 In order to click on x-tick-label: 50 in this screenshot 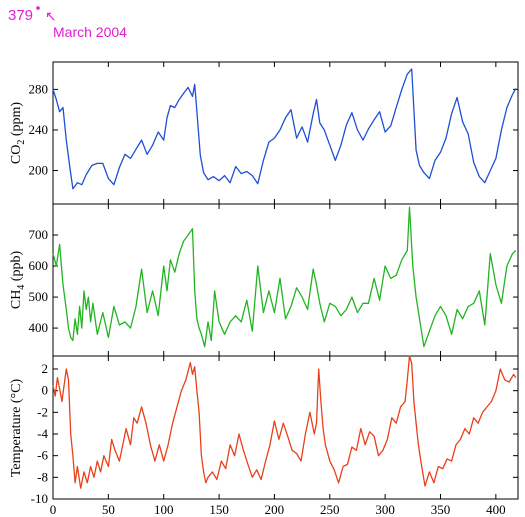, I will do `click(108, 509)`.